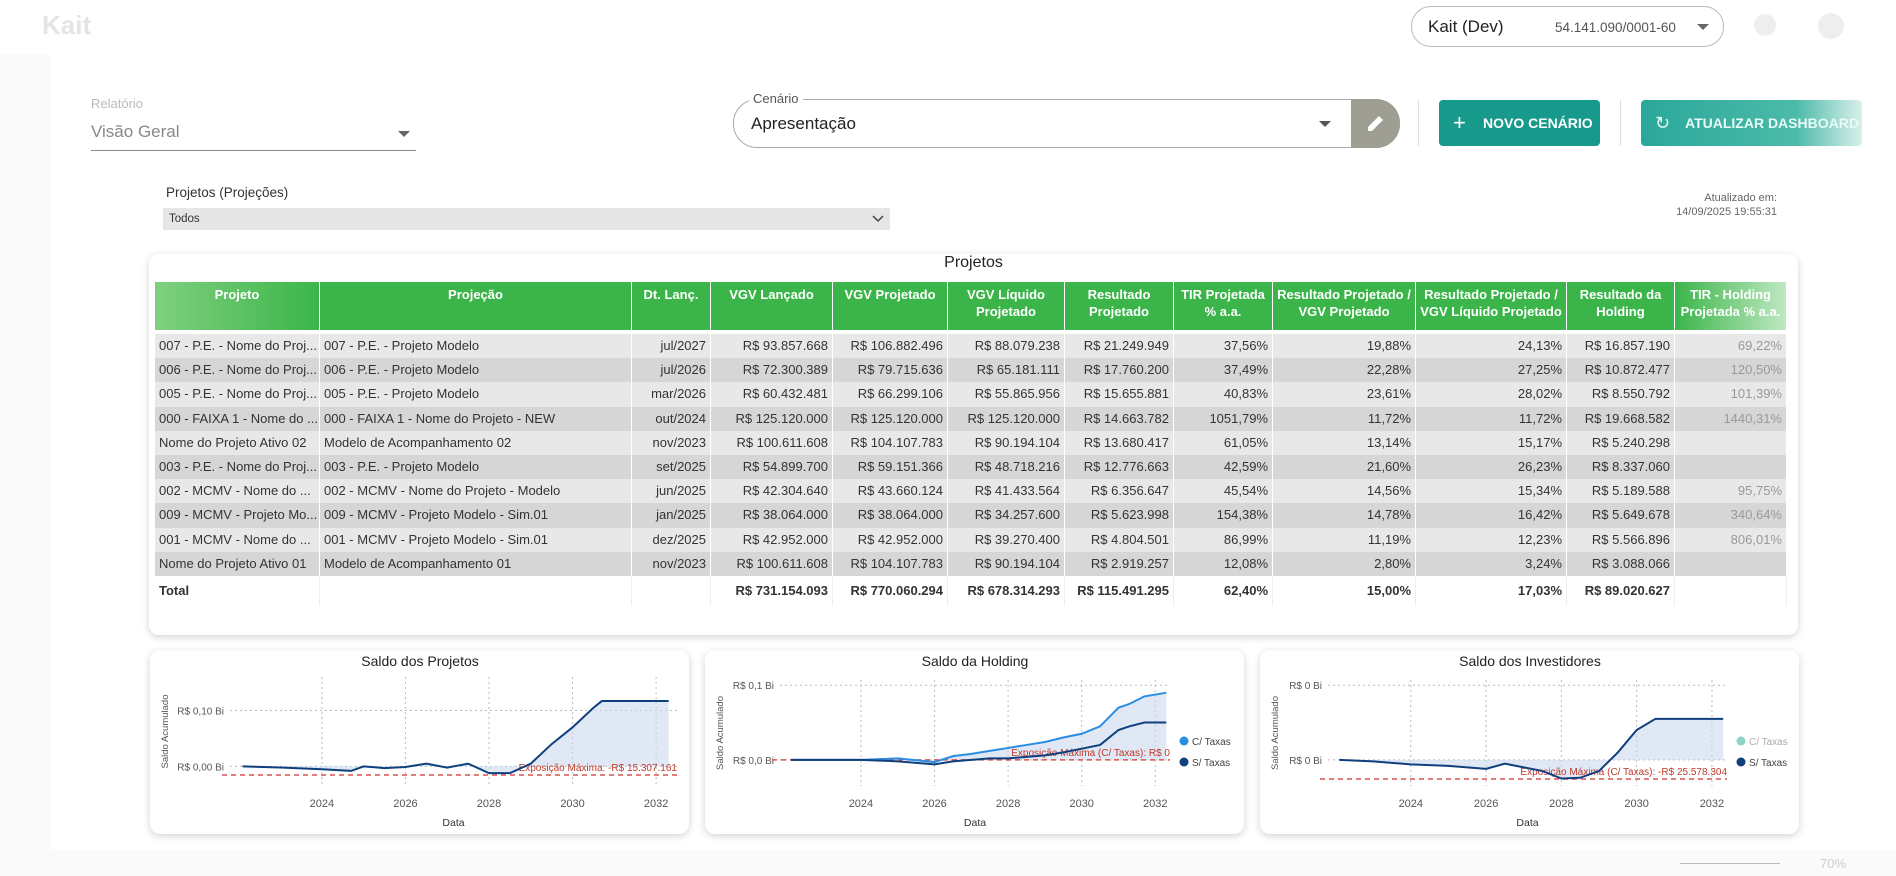 The image size is (1896, 876). I want to click on x-tick-label: 2024, so click(322, 804).